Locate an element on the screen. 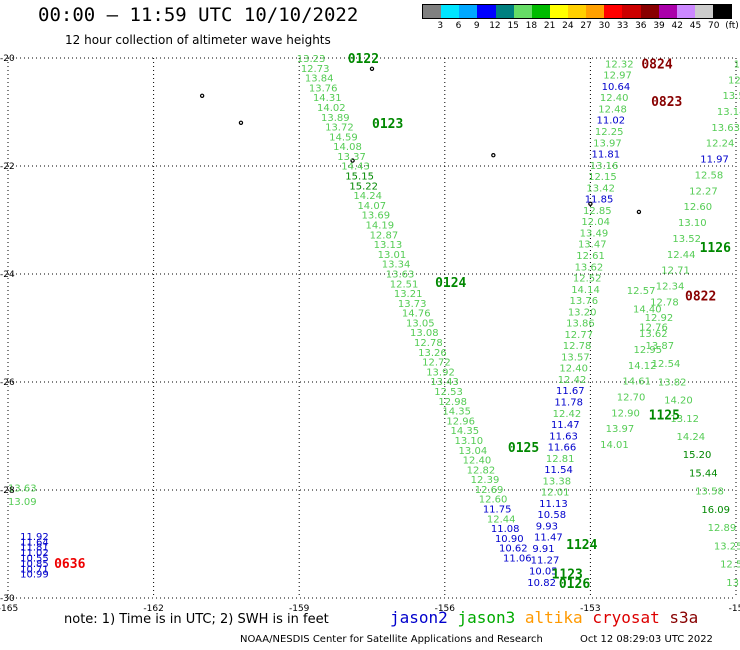  legend-label: 33 is located at coordinates (622, 26).